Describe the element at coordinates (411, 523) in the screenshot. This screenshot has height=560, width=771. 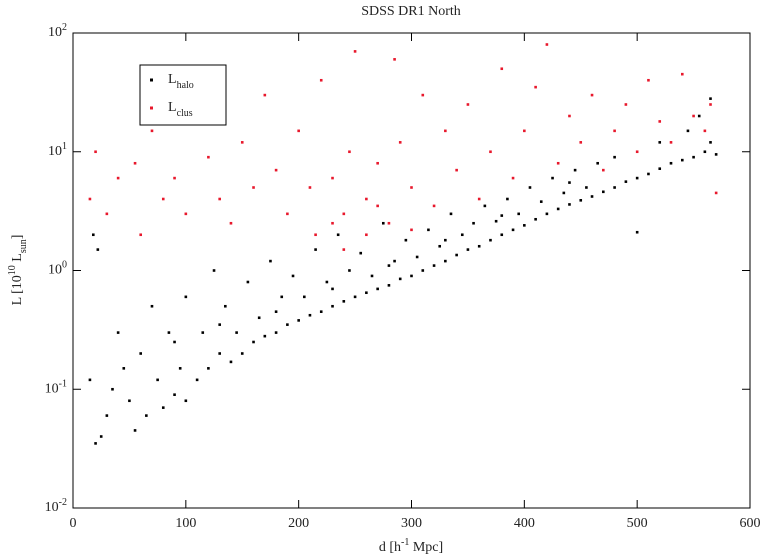
I see `x-tick-label: 300` at that location.